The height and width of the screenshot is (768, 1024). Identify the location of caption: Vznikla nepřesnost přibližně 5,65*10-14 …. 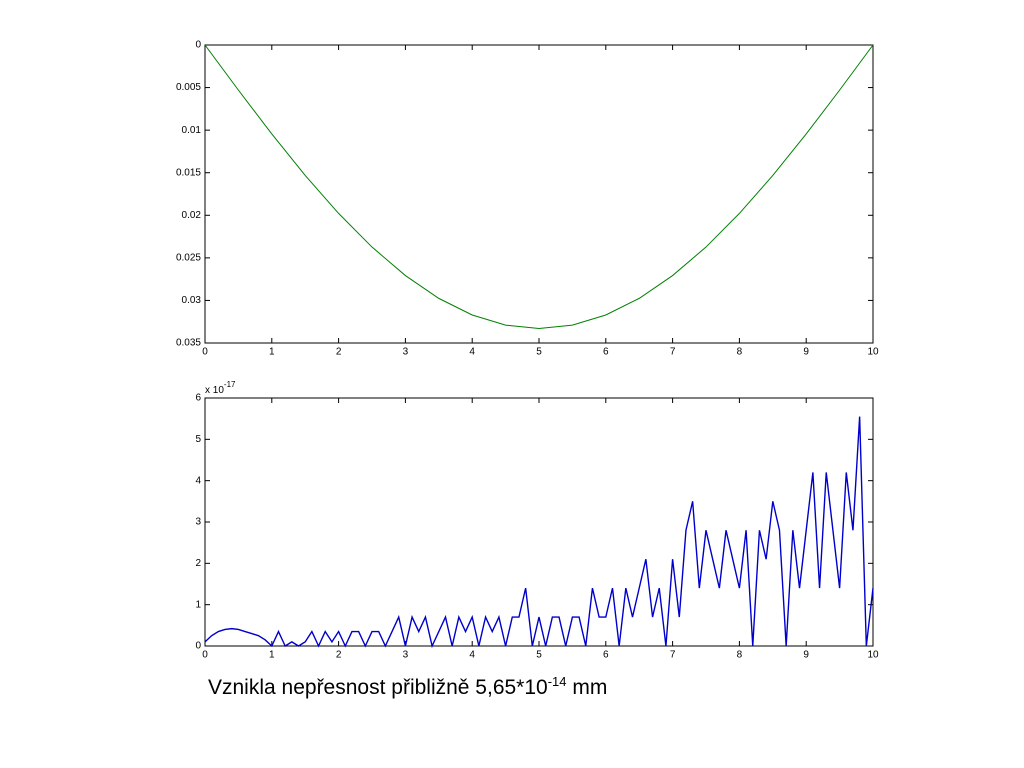
(407, 687).